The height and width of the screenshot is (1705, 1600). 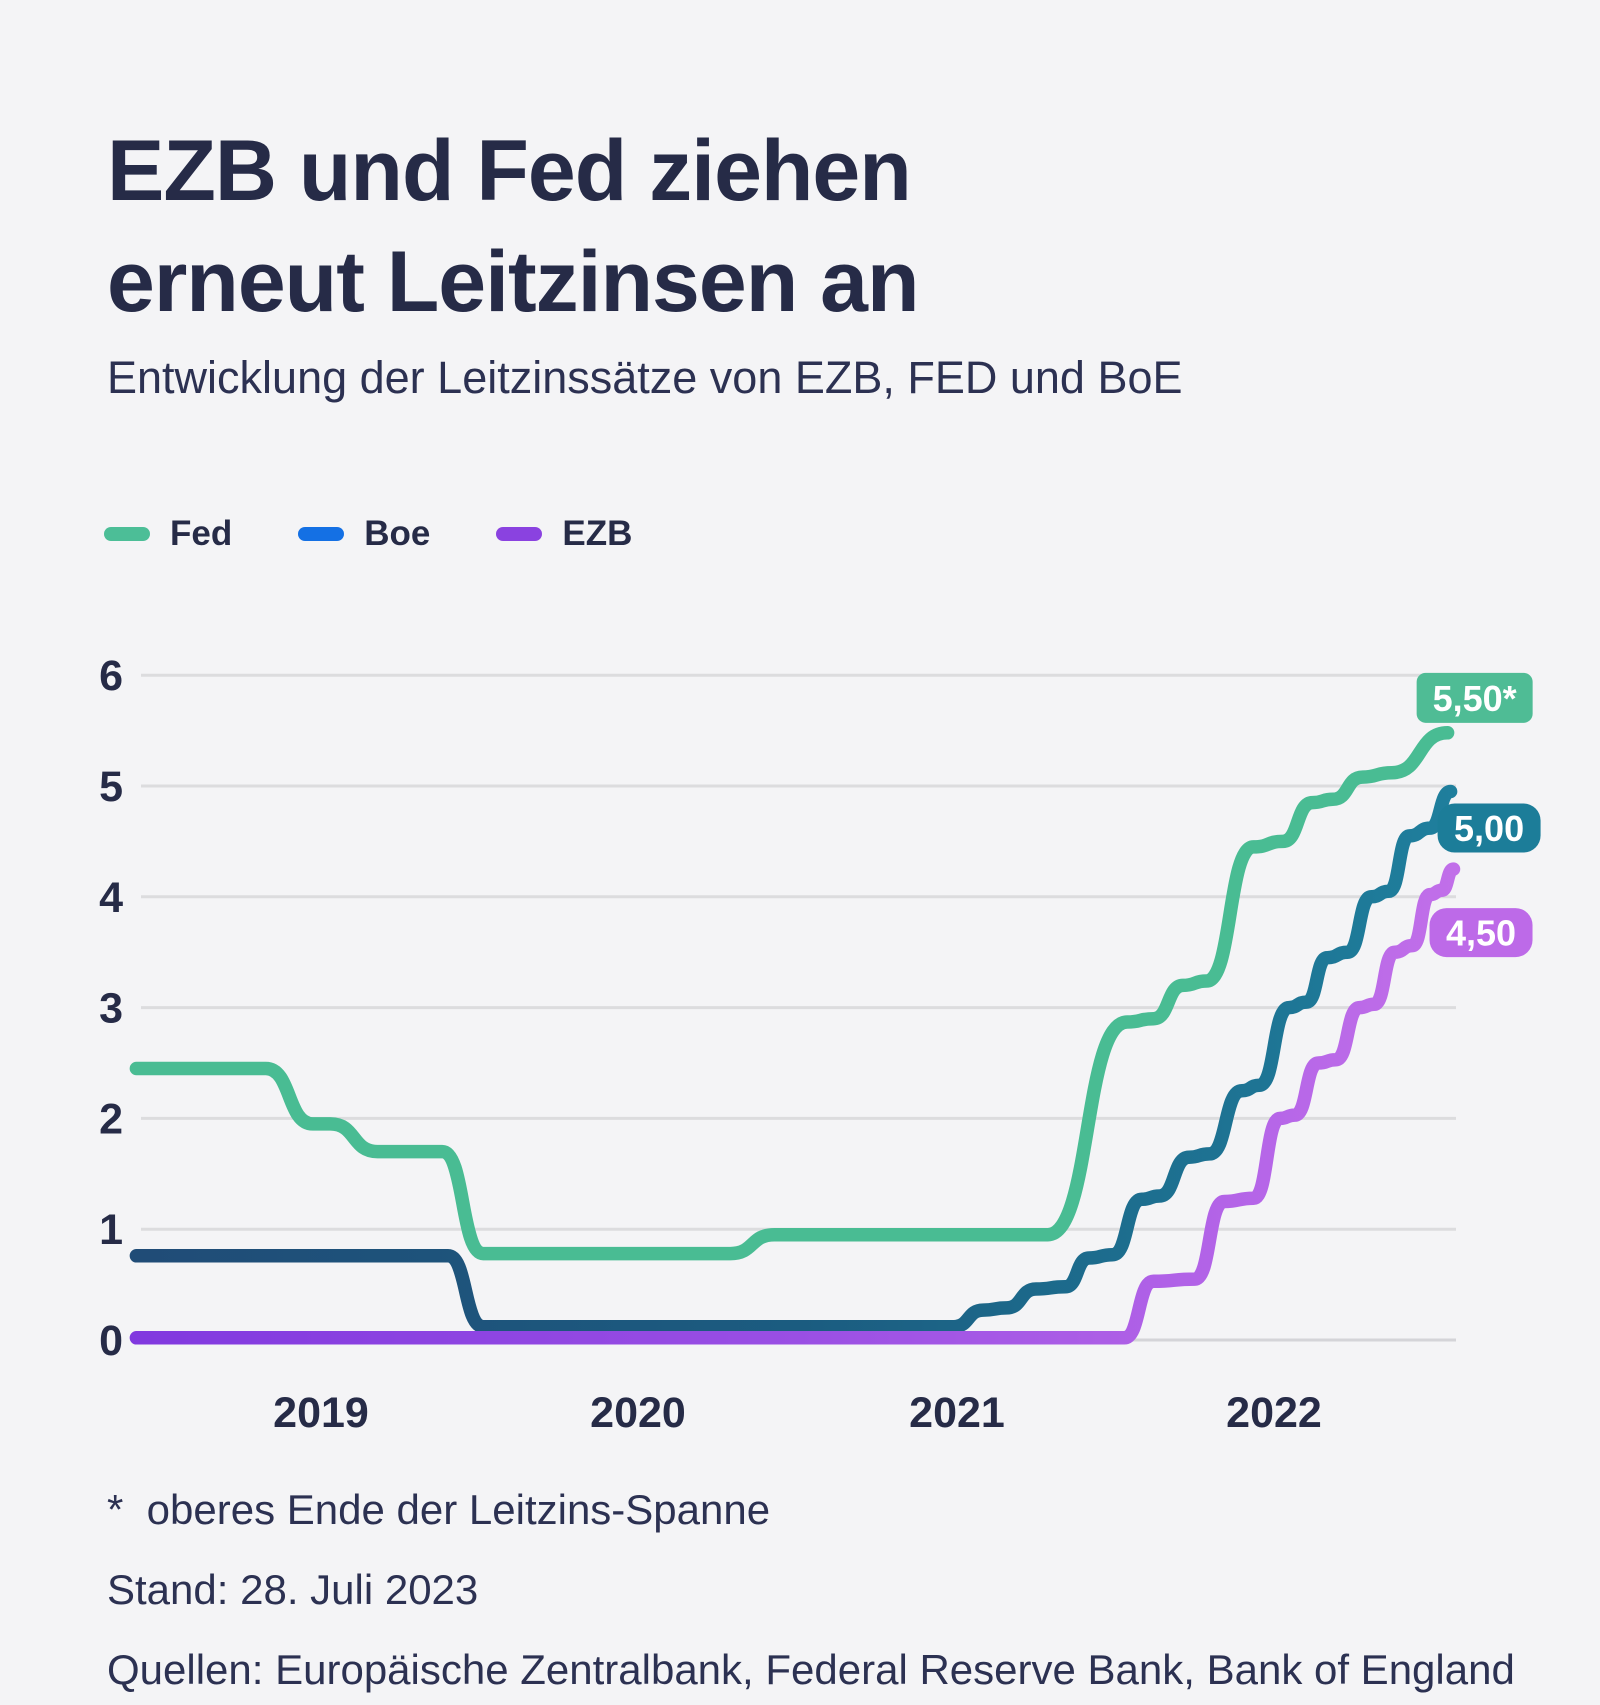 What do you see at coordinates (111, 1009) in the screenshot?
I see `y-tick-label-3: 3` at bounding box center [111, 1009].